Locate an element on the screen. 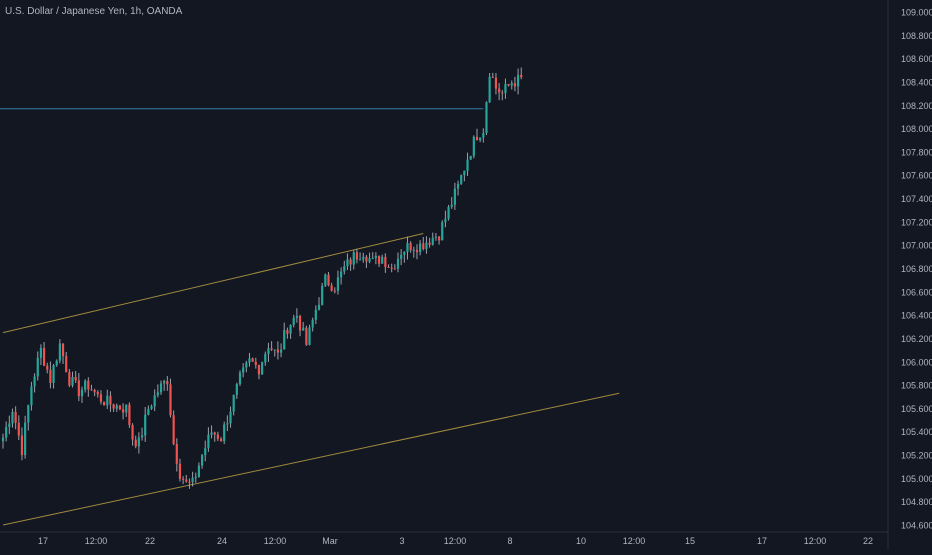 The width and height of the screenshot is (932, 555). trend-line-upper is located at coordinates (213, 283).